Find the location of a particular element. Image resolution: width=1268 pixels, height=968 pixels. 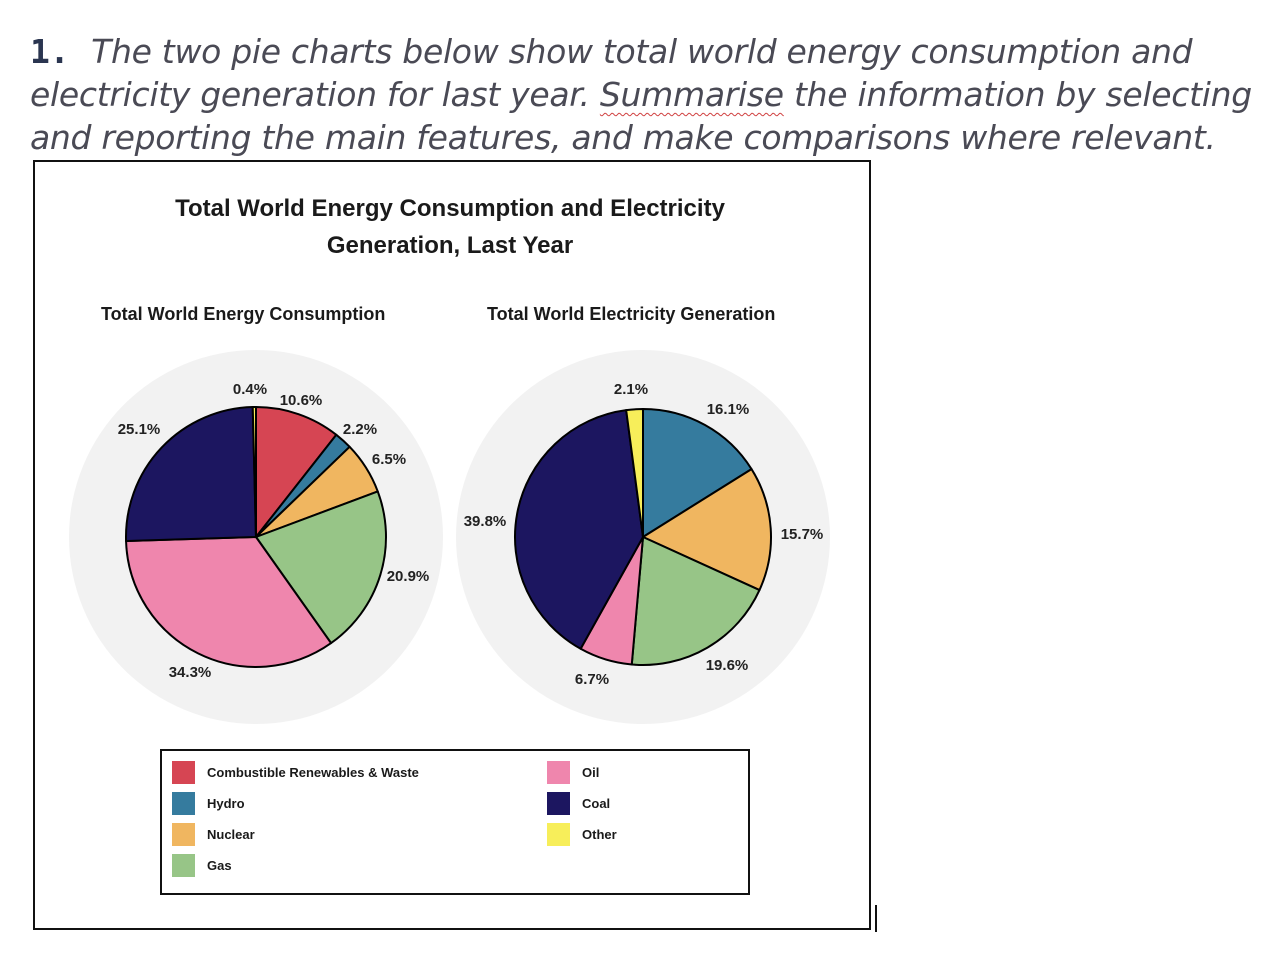

data-label: 2.1% is located at coordinates (631, 389).